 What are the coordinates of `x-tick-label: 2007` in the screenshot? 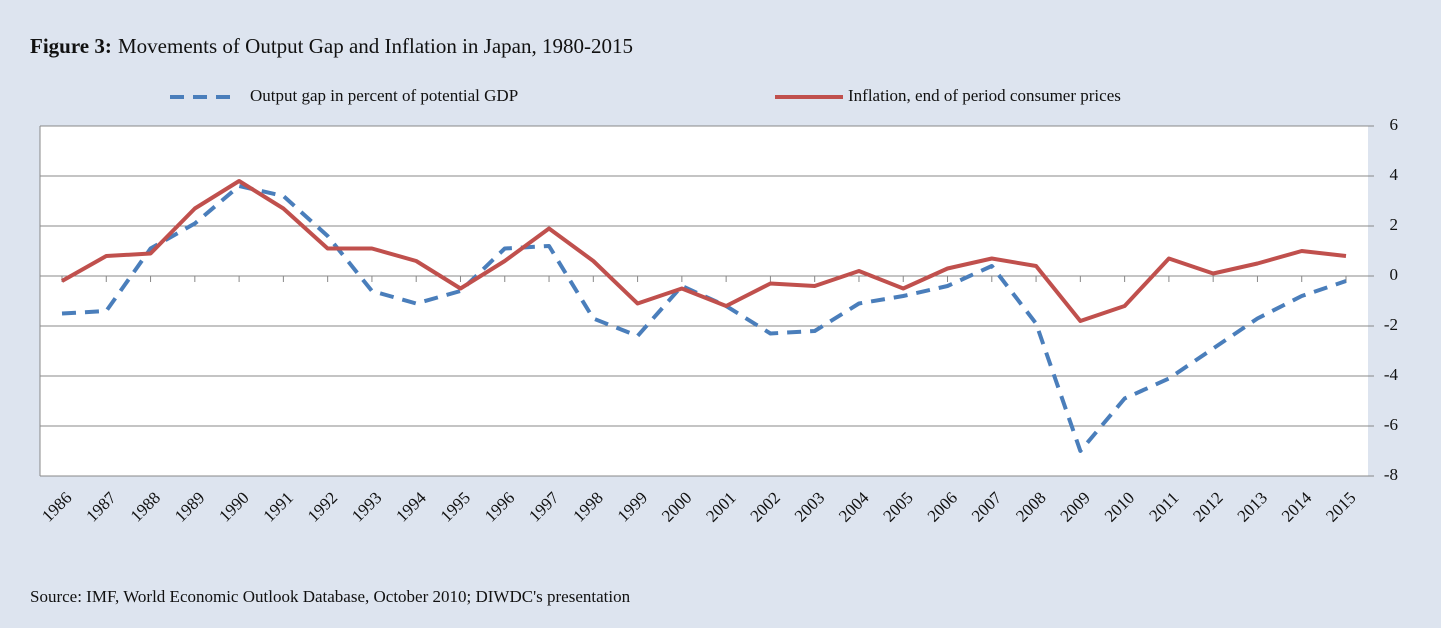 It's located at (987, 507).